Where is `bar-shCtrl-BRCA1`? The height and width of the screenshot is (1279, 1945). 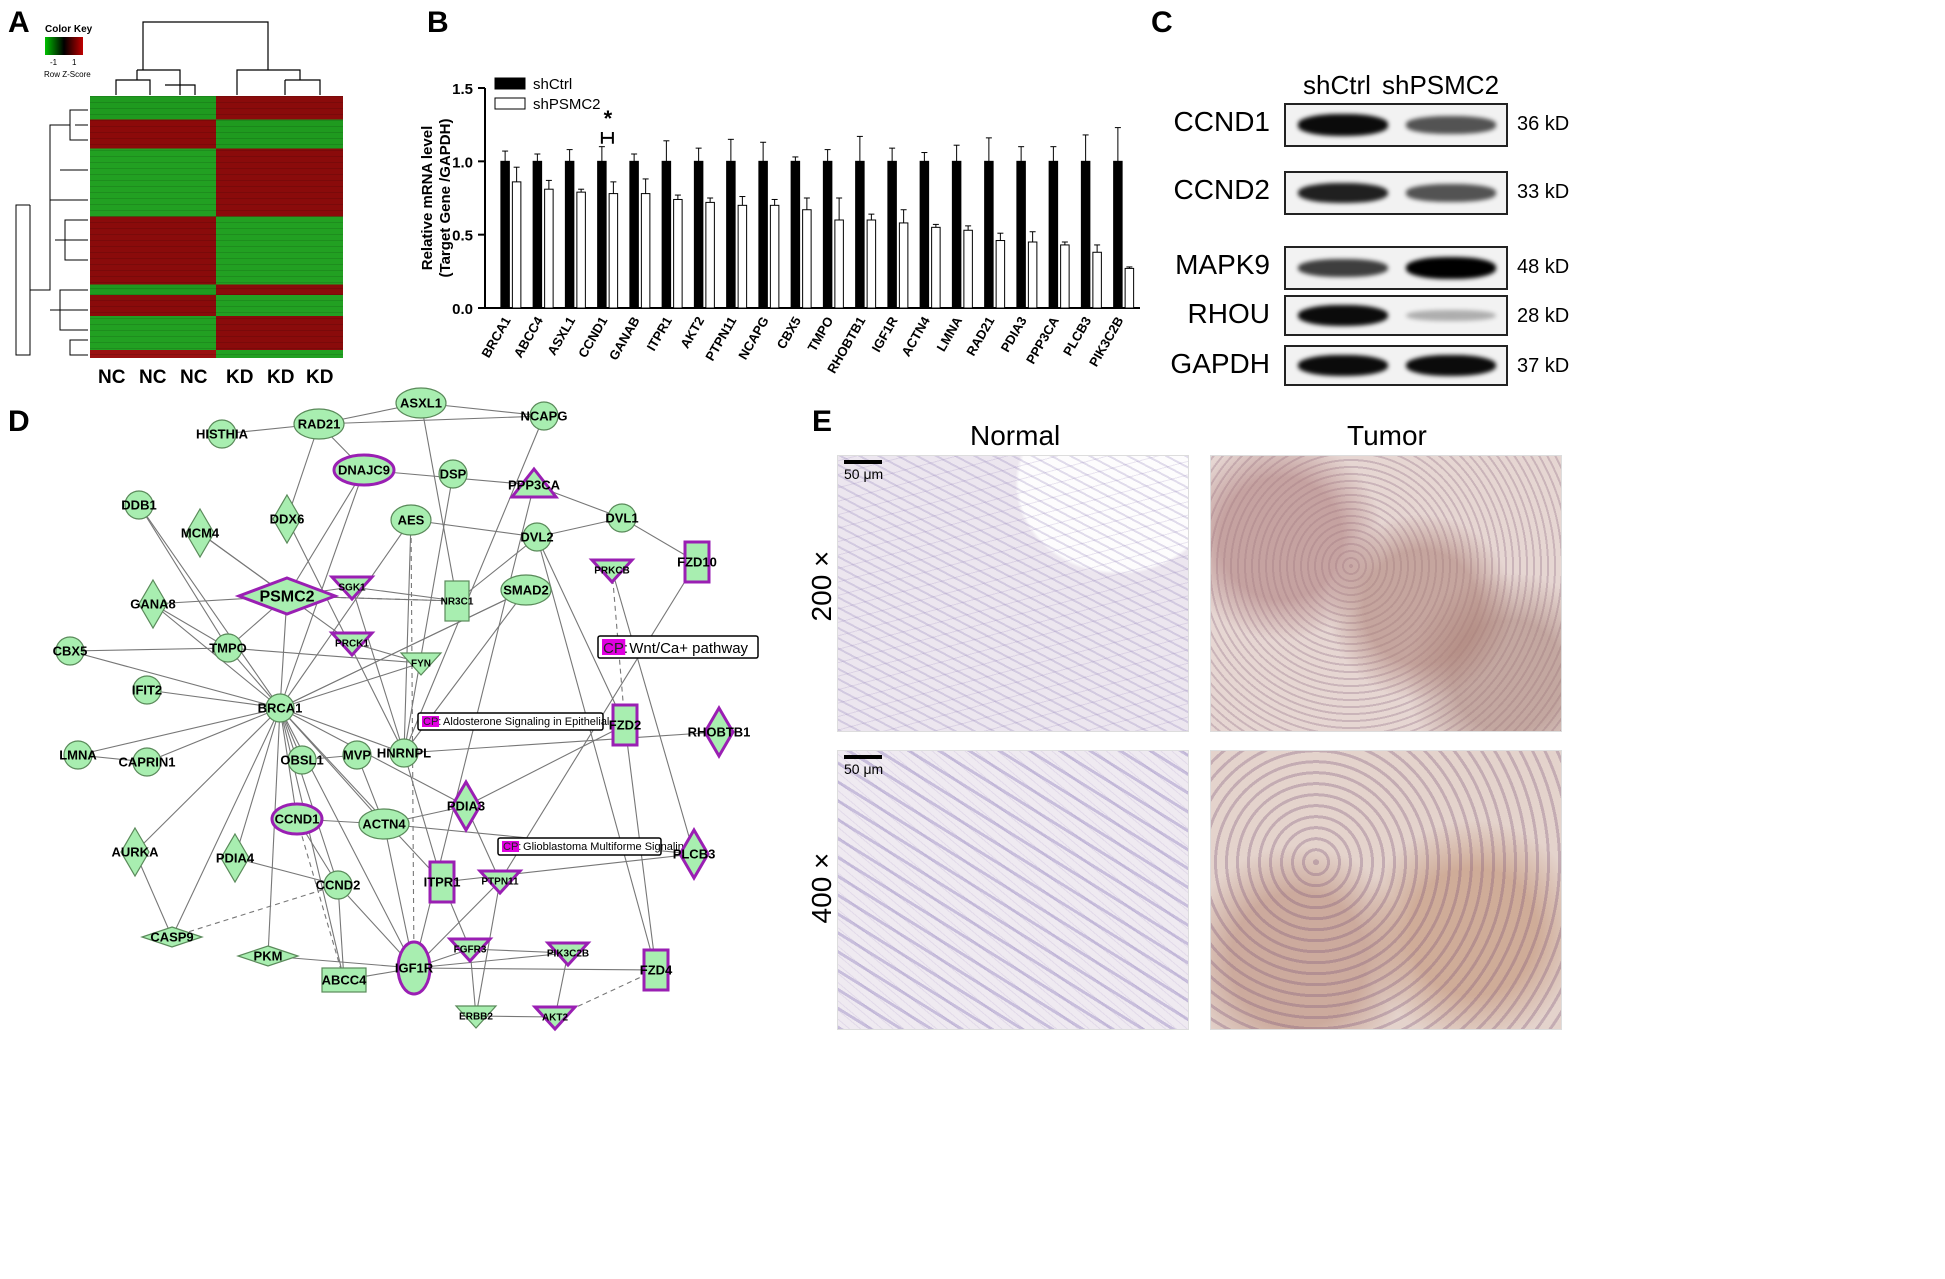
bar-shCtrl-BRCA1 is located at coordinates (505, 234).